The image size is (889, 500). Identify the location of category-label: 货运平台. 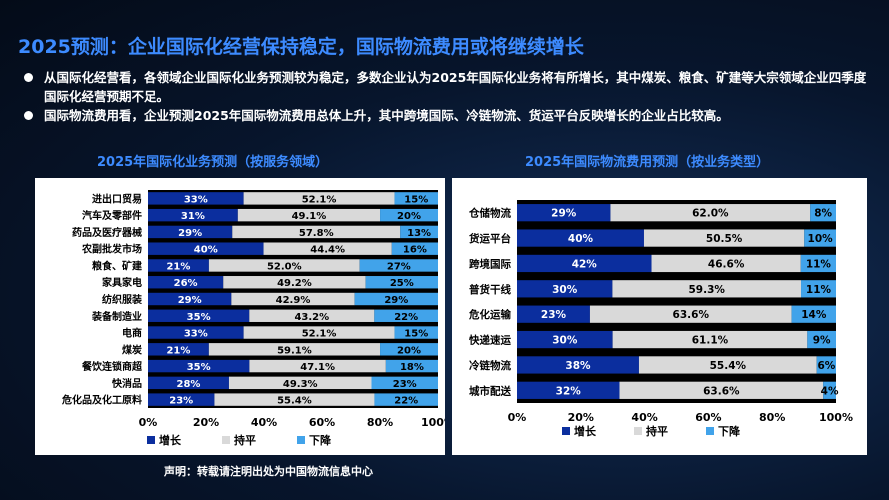
(489, 238).